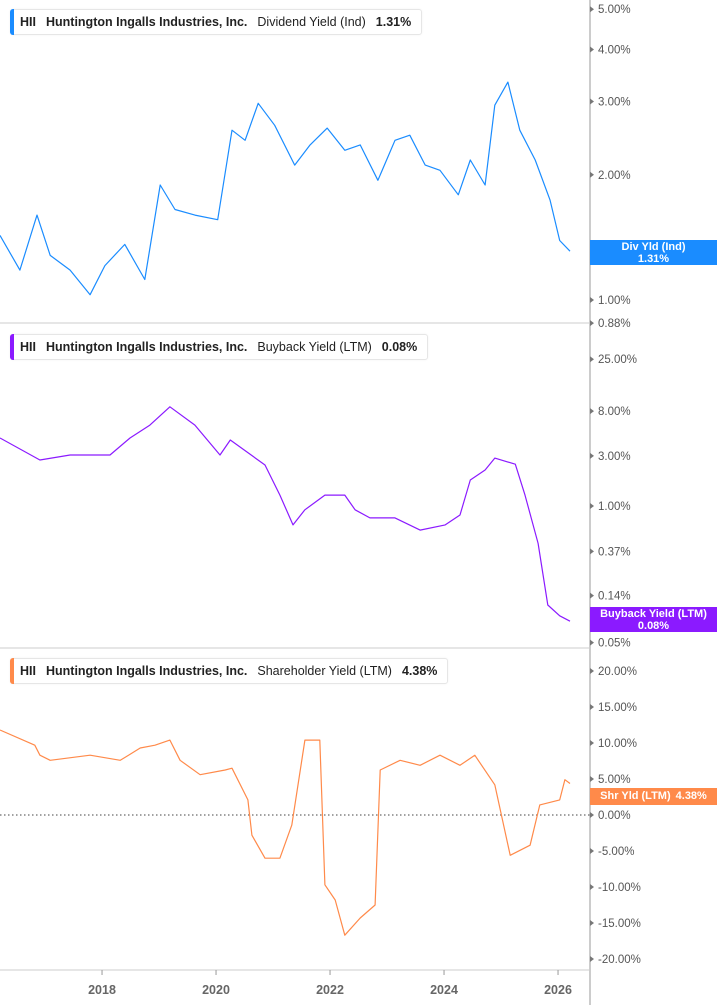 Image resolution: width=717 pixels, height=1005 pixels. What do you see at coordinates (614, 552) in the screenshot?
I see `y-tick-label: 0.37%` at bounding box center [614, 552].